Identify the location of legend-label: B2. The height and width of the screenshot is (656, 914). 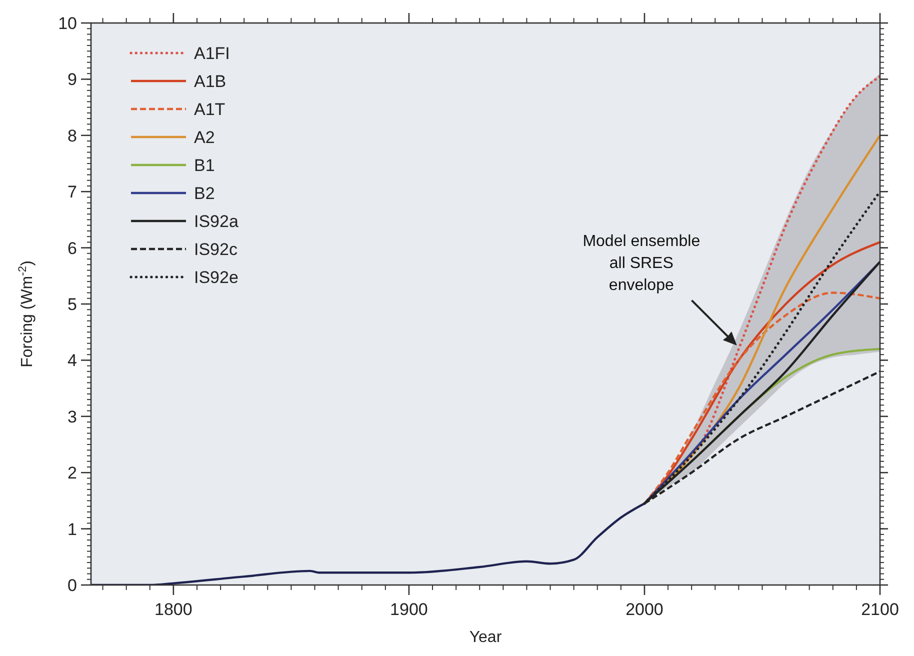
(204, 193).